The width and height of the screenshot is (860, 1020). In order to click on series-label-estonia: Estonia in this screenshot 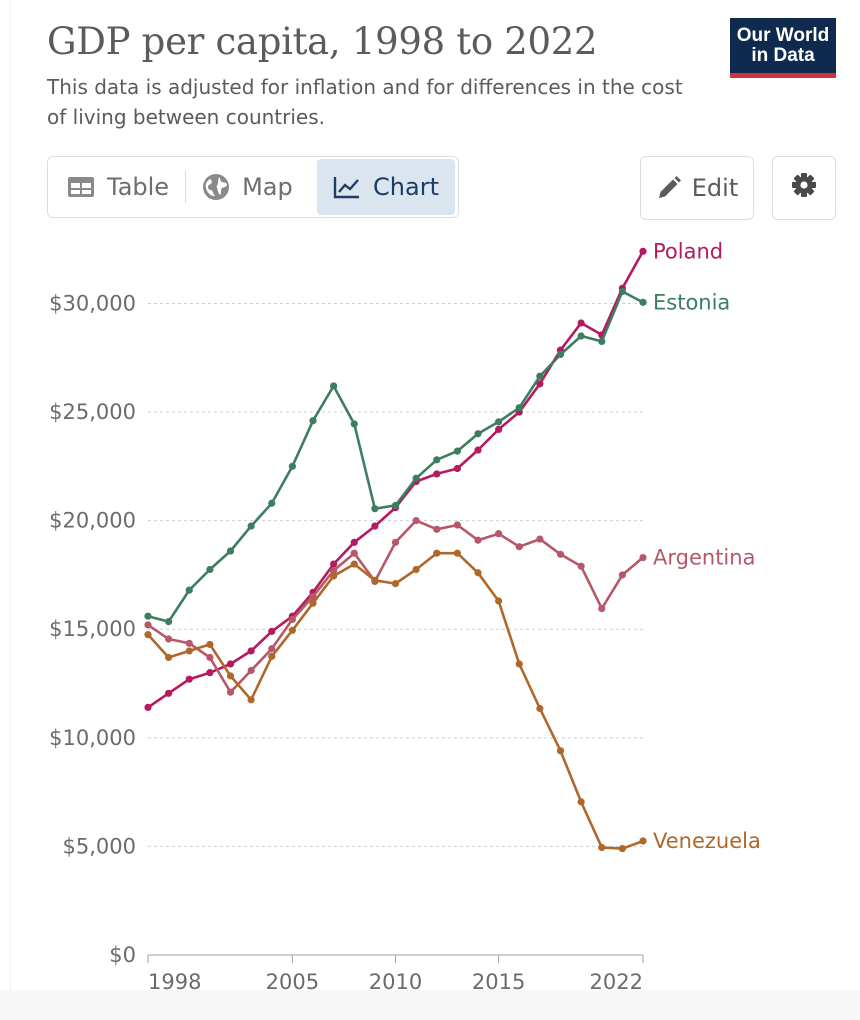, I will do `click(691, 302)`.